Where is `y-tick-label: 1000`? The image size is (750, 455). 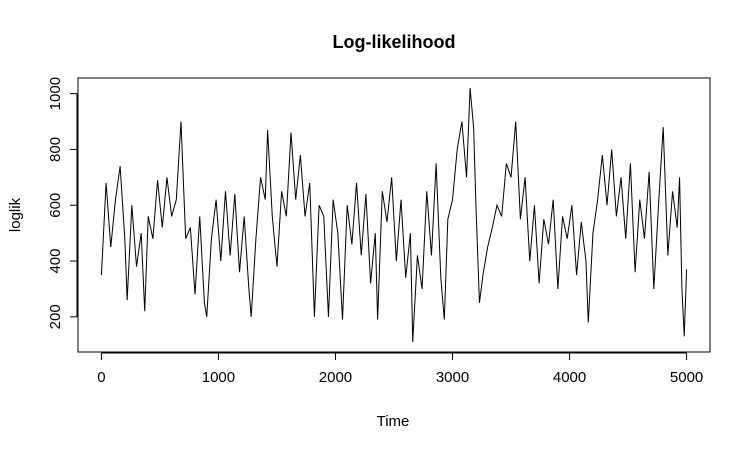 y-tick-label: 1000 is located at coordinates (55, 93).